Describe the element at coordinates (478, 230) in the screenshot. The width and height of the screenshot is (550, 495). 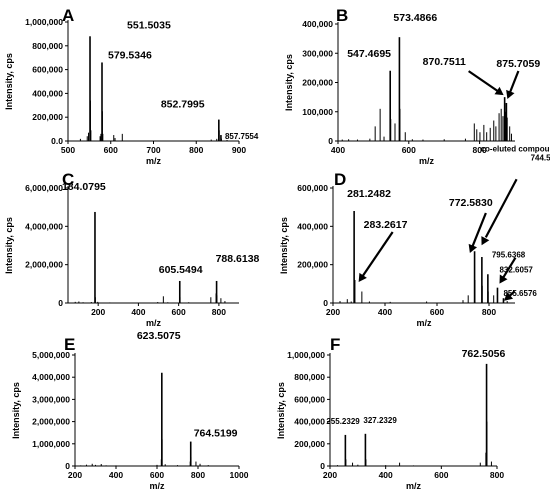
I see `arrow-to-772-shaft` at that location.